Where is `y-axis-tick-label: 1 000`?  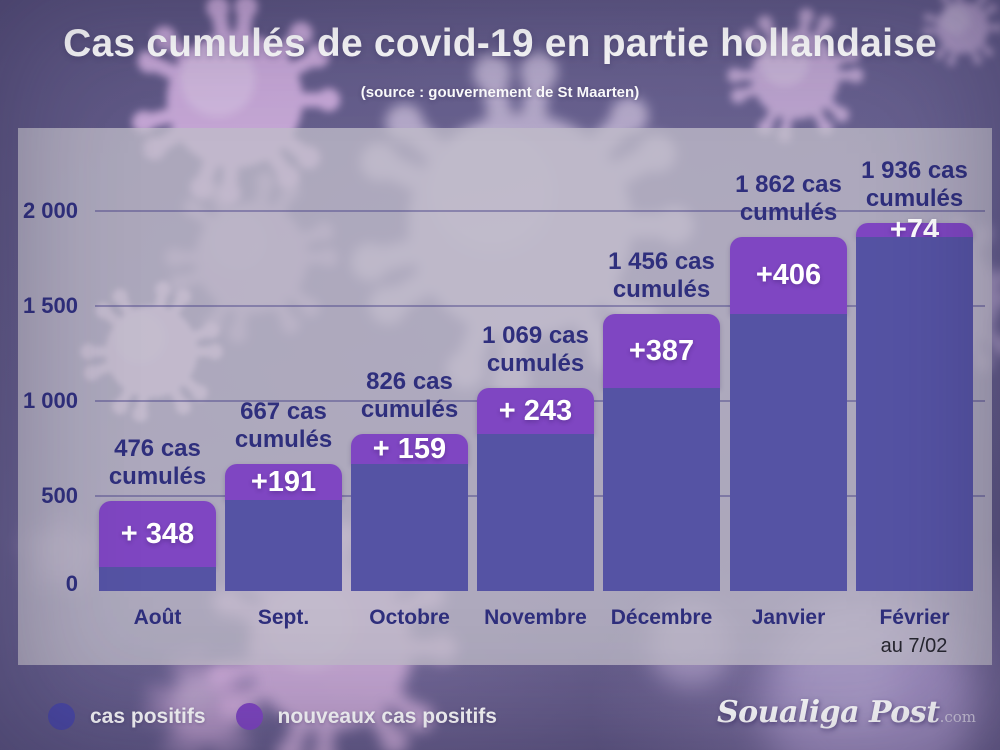 y-axis-tick-label: 1 000 is located at coordinates (50, 400).